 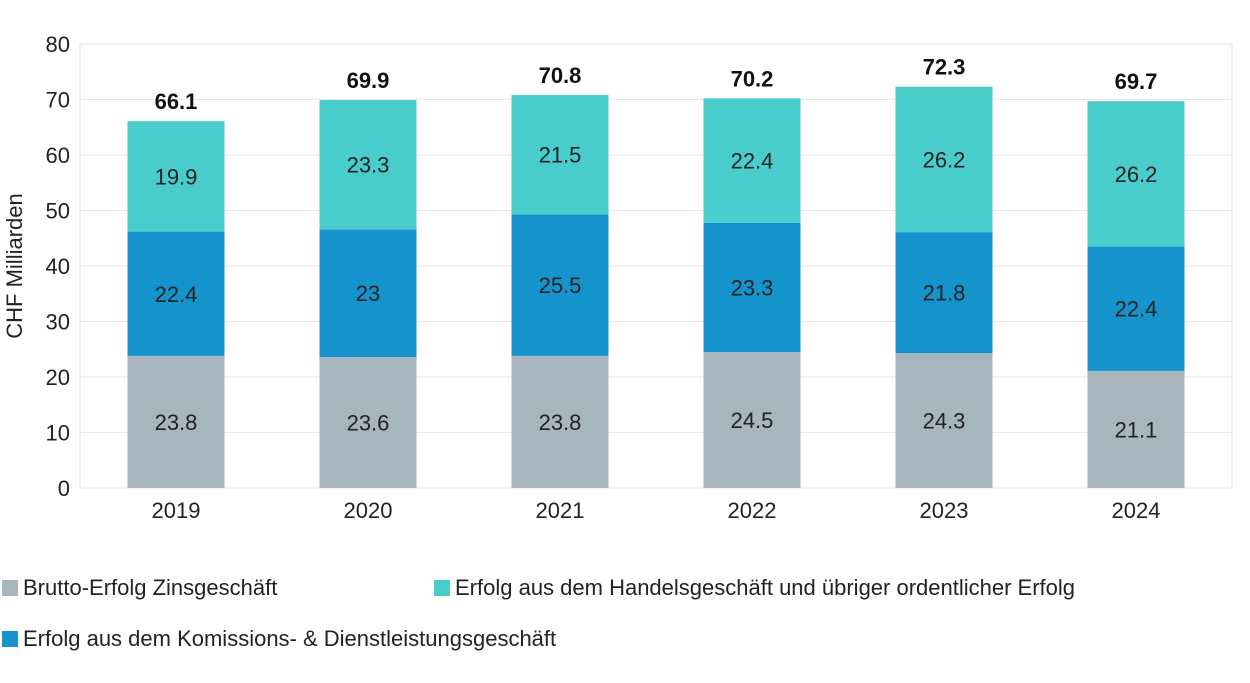 I want to click on y-axis-ticks: 0 10 20 30 40 50 60 70 80, so click(x=58, y=266).